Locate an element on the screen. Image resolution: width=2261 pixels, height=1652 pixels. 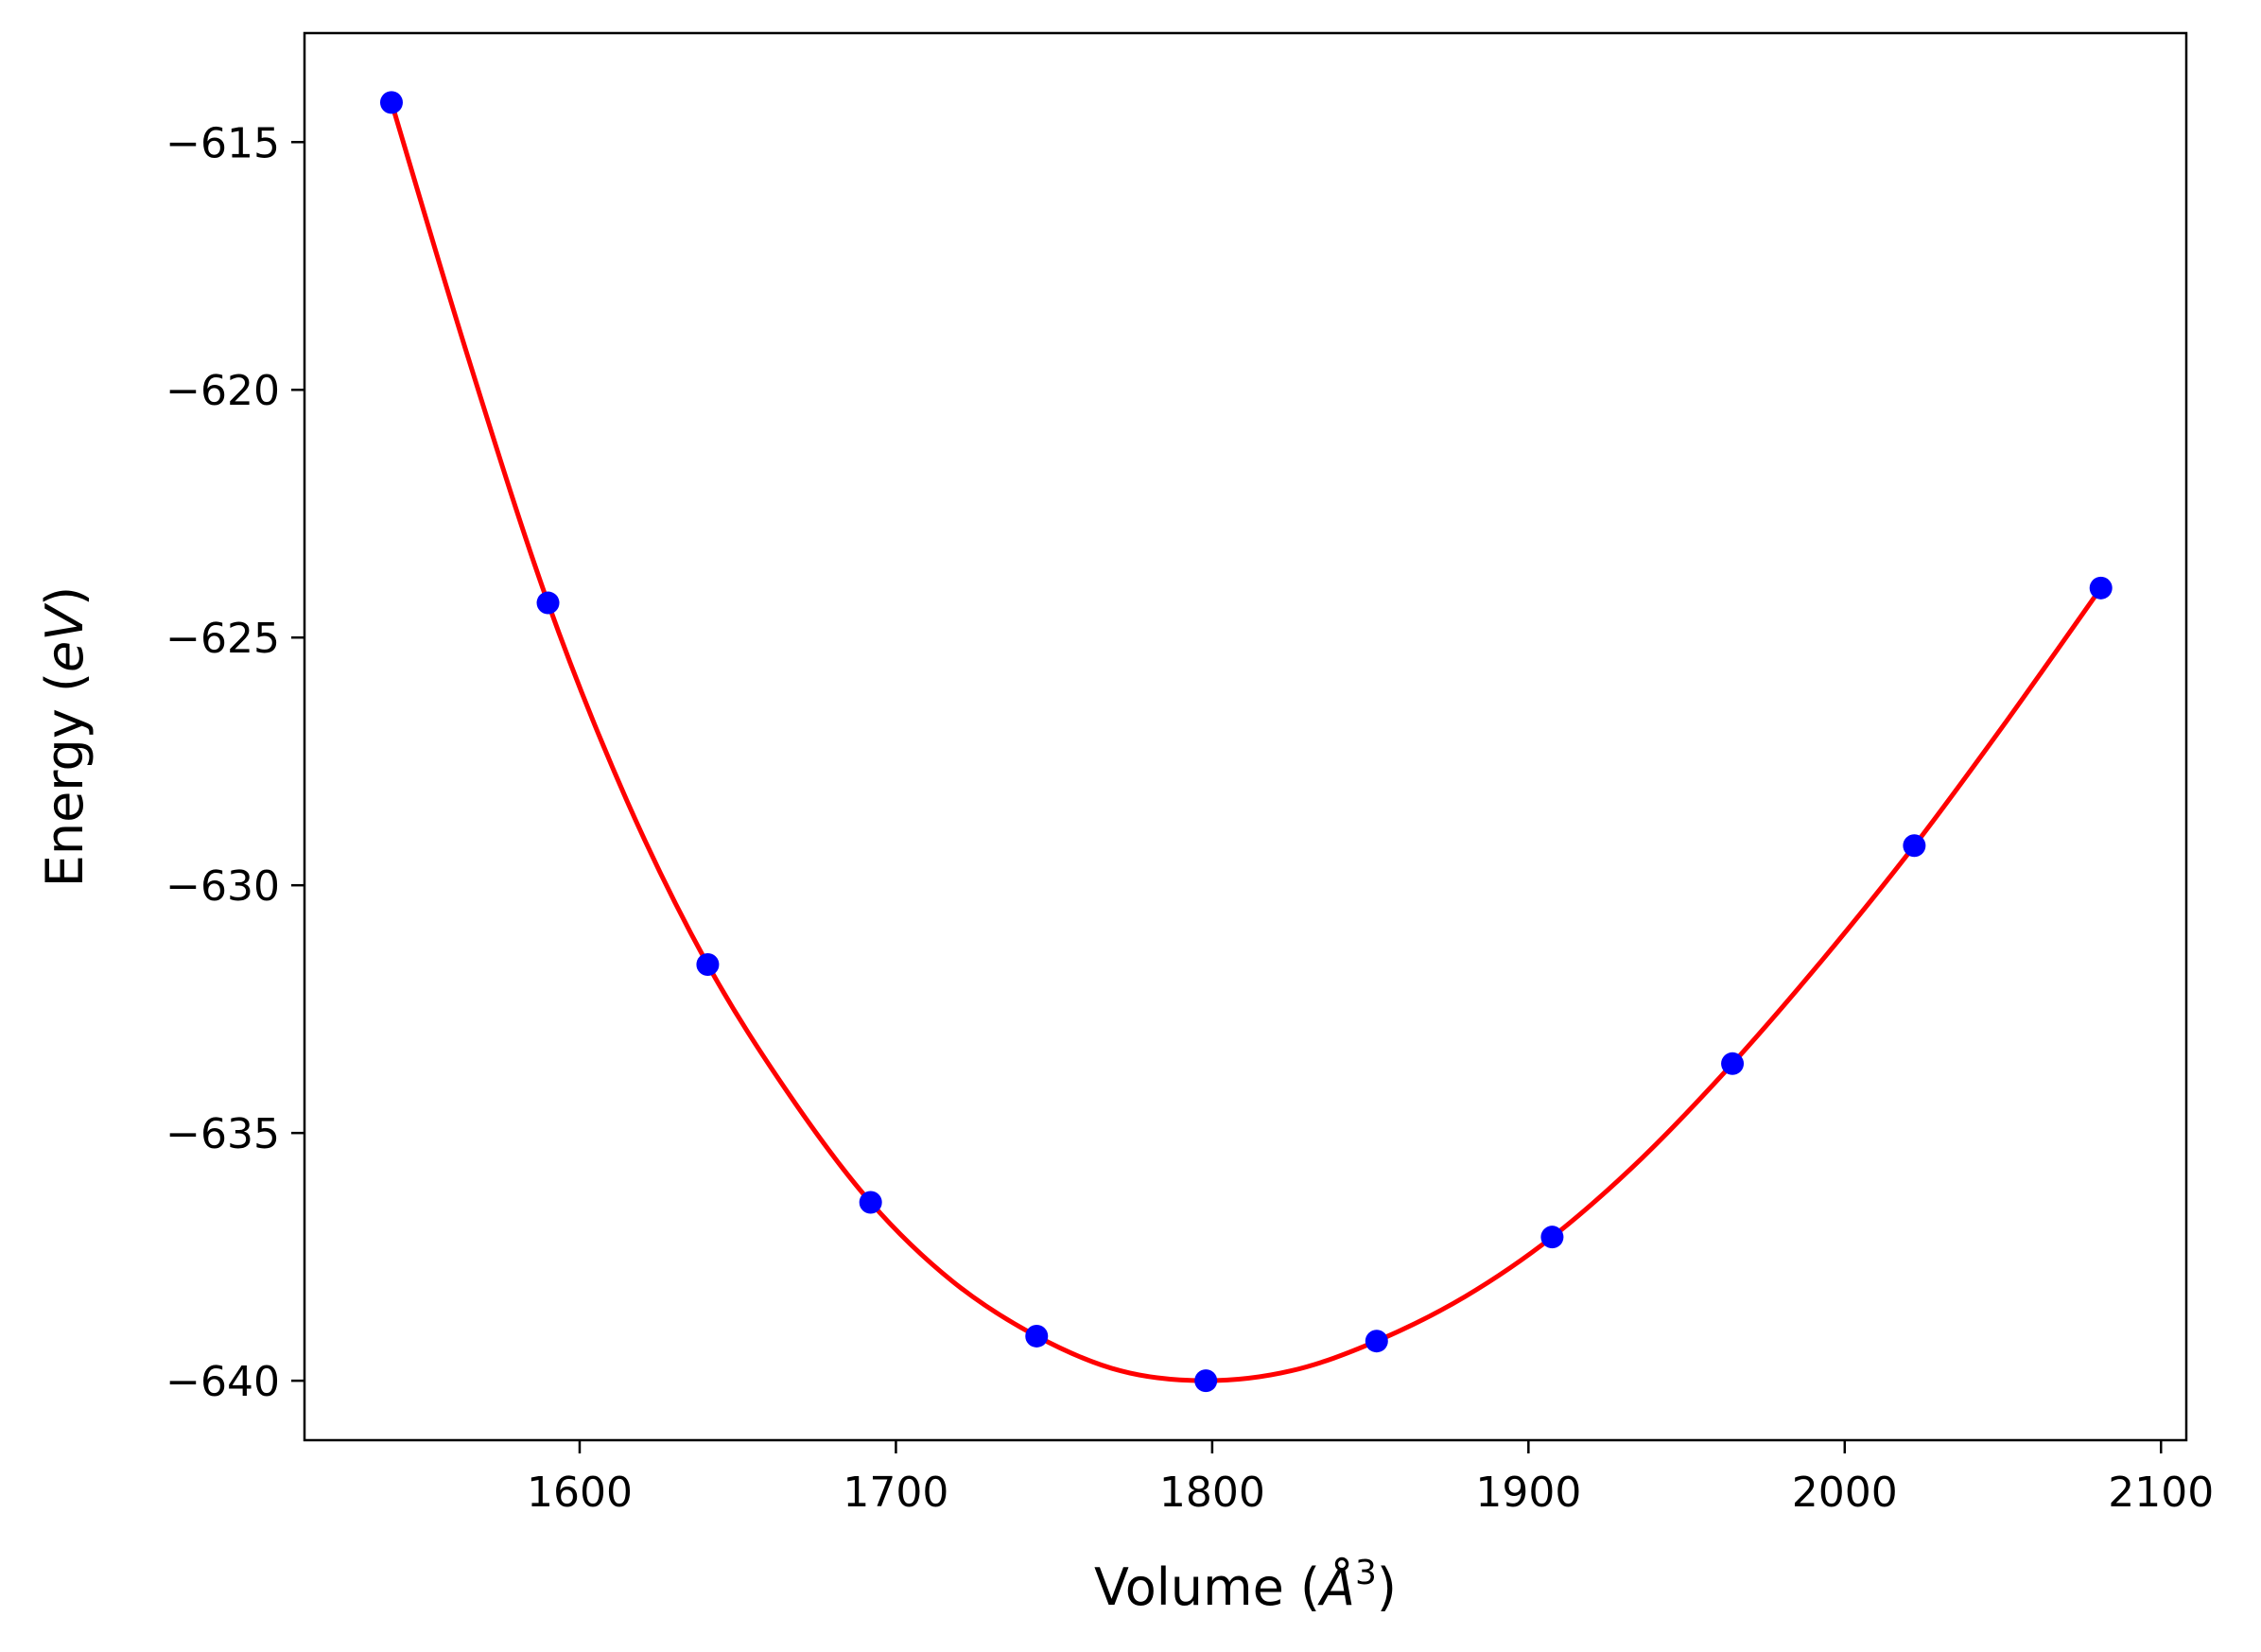
y-axis-label: Energy (eV) is located at coordinates (65, 737).